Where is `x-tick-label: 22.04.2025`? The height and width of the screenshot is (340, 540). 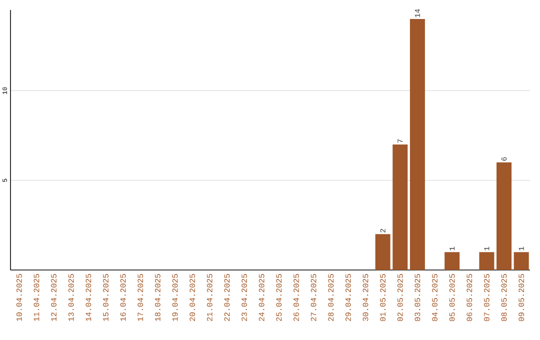
x-tick-label: 22.04.2025 is located at coordinates (227, 297).